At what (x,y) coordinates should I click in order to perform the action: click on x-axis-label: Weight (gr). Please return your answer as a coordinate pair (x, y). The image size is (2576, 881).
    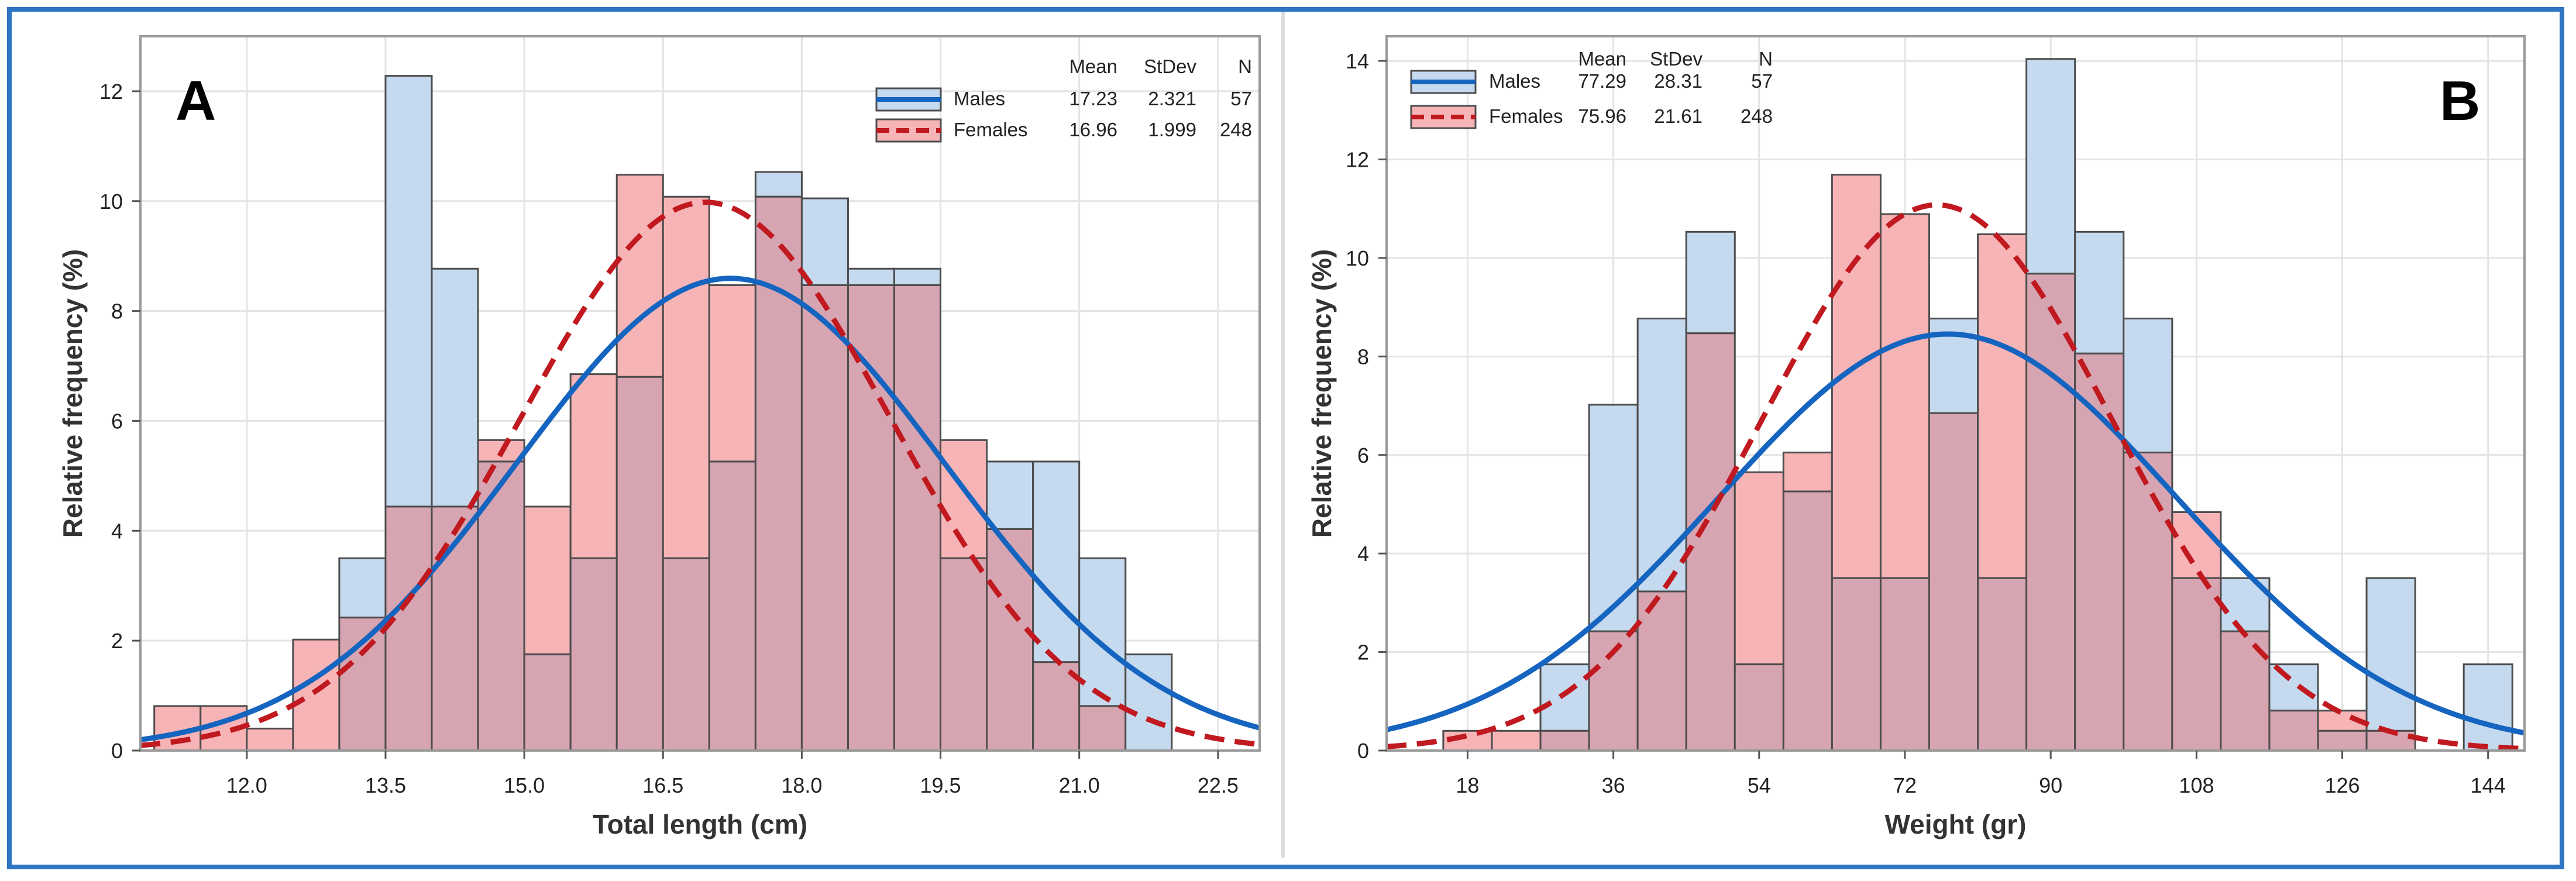
    Looking at the image, I should click on (1956, 824).